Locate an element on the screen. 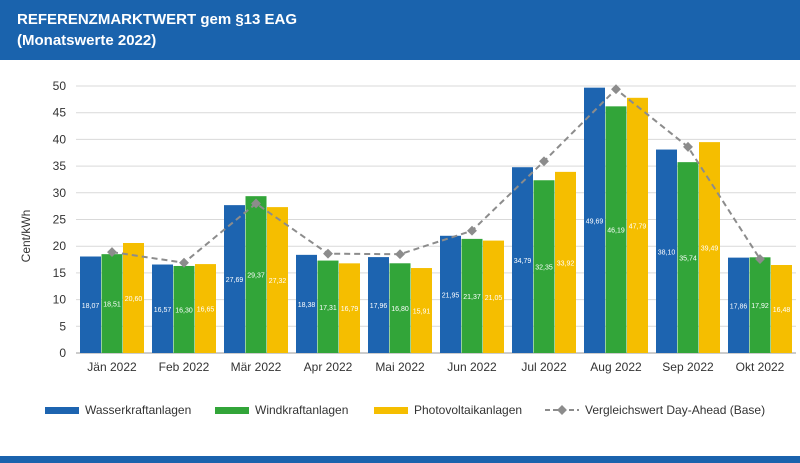 This screenshot has width=800, height=463. bar-value-label: 49,69 is located at coordinates (595, 221).